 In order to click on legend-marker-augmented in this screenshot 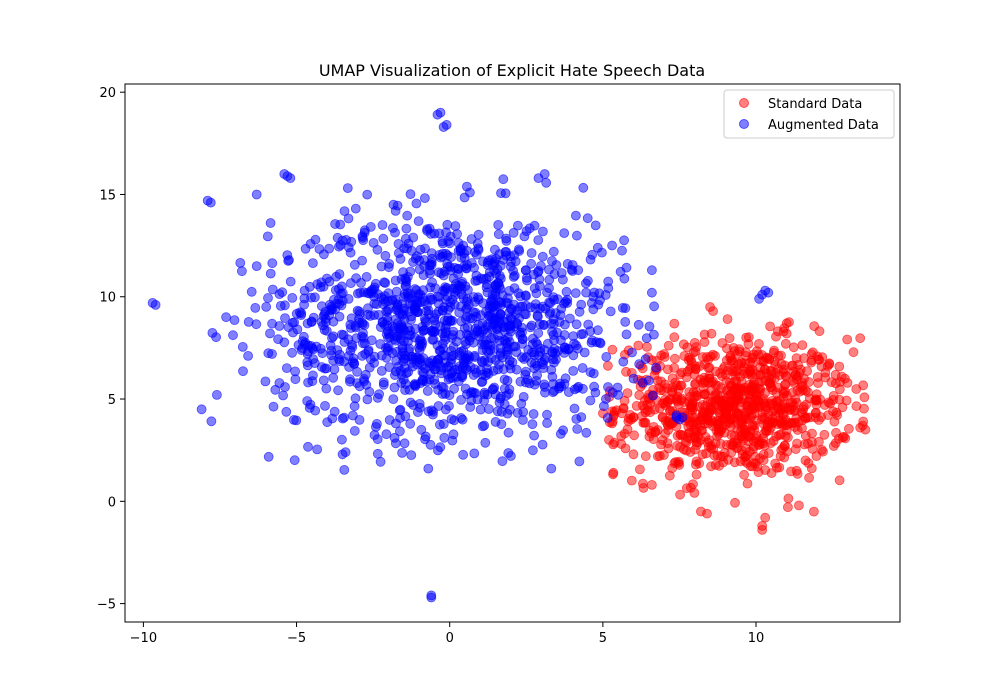, I will do `click(744, 124)`.